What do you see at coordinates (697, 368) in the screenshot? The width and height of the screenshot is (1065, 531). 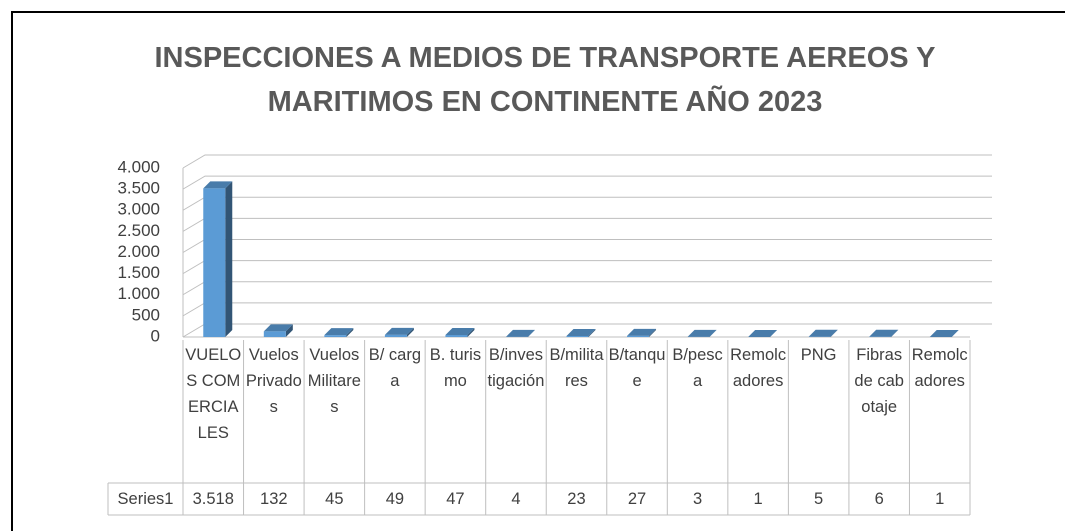 I see `x-tick-label: B/pesca` at bounding box center [697, 368].